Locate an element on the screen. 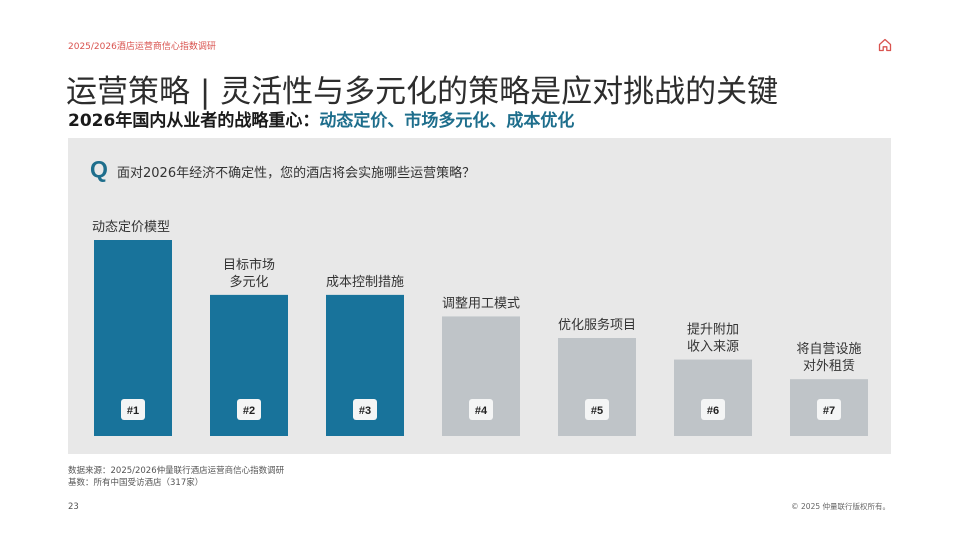  rank-label-4: #4 is located at coordinates (481, 411).